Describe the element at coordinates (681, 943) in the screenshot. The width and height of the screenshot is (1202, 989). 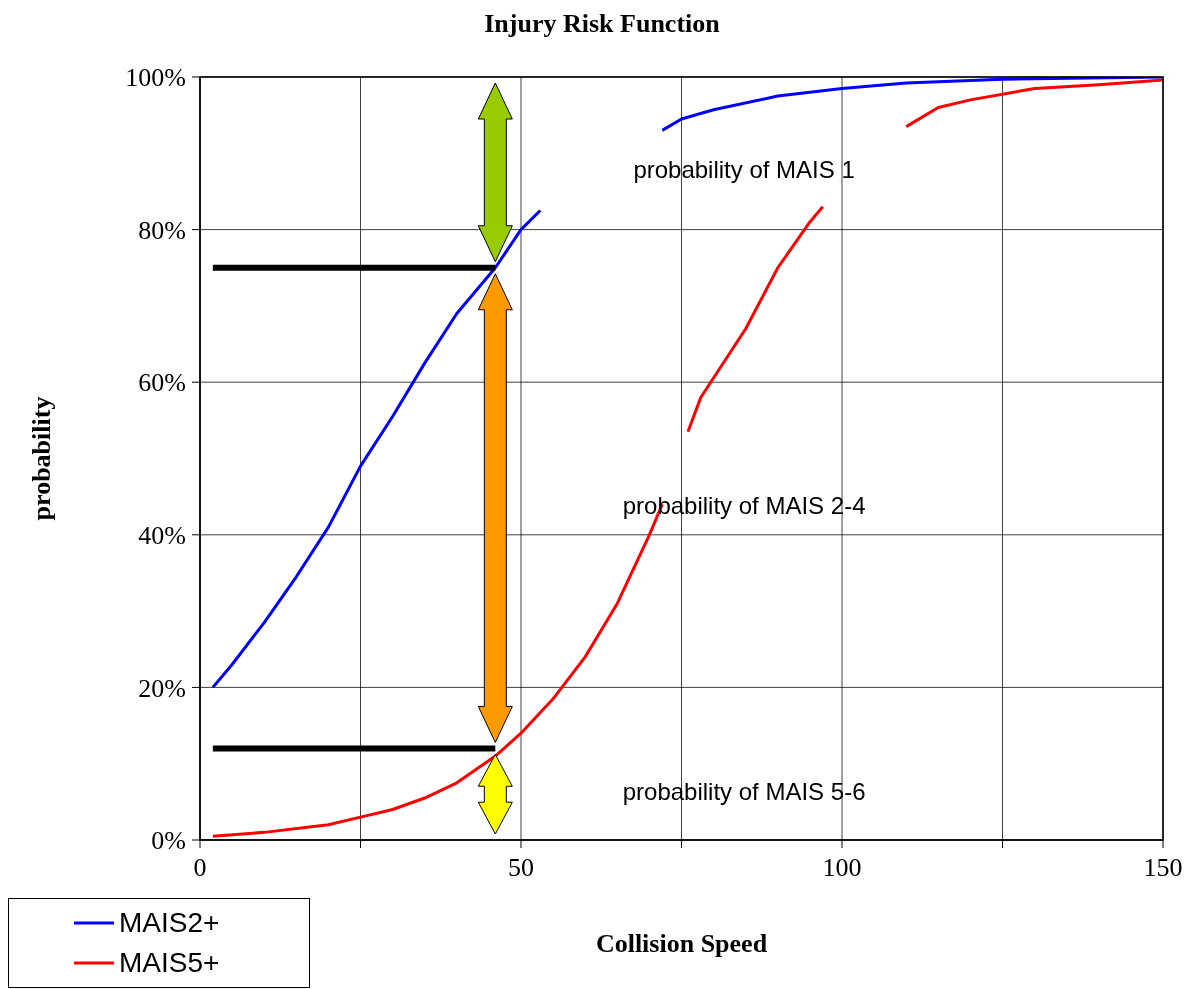
I see `x-axis-title: Collision Speed` at that location.